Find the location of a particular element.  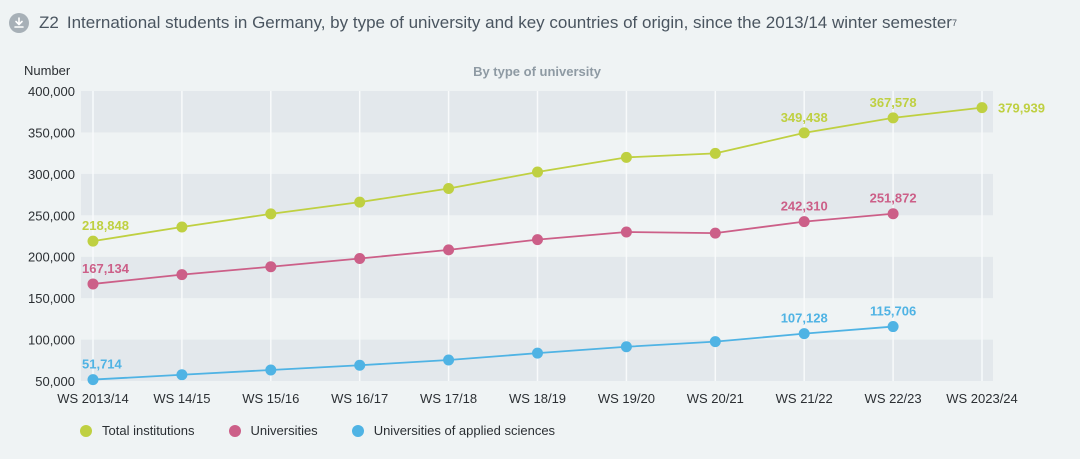

data-label-total: 218,848 is located at coordinates (105, 225).